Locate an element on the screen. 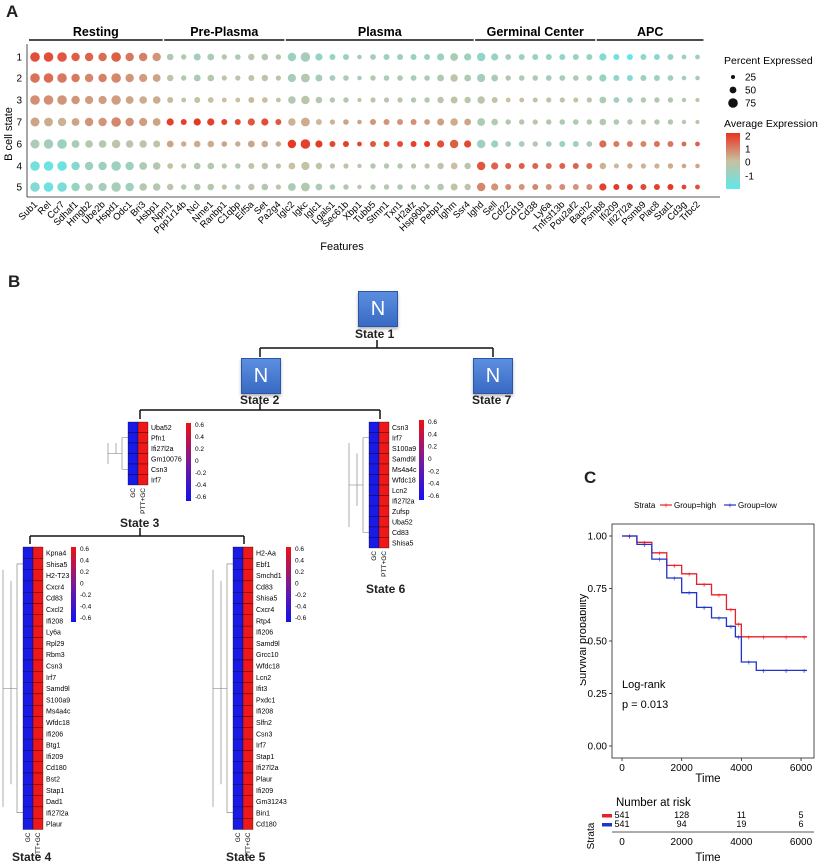  risk-table-ylabel: Strata is located at coordinates (591, 835).